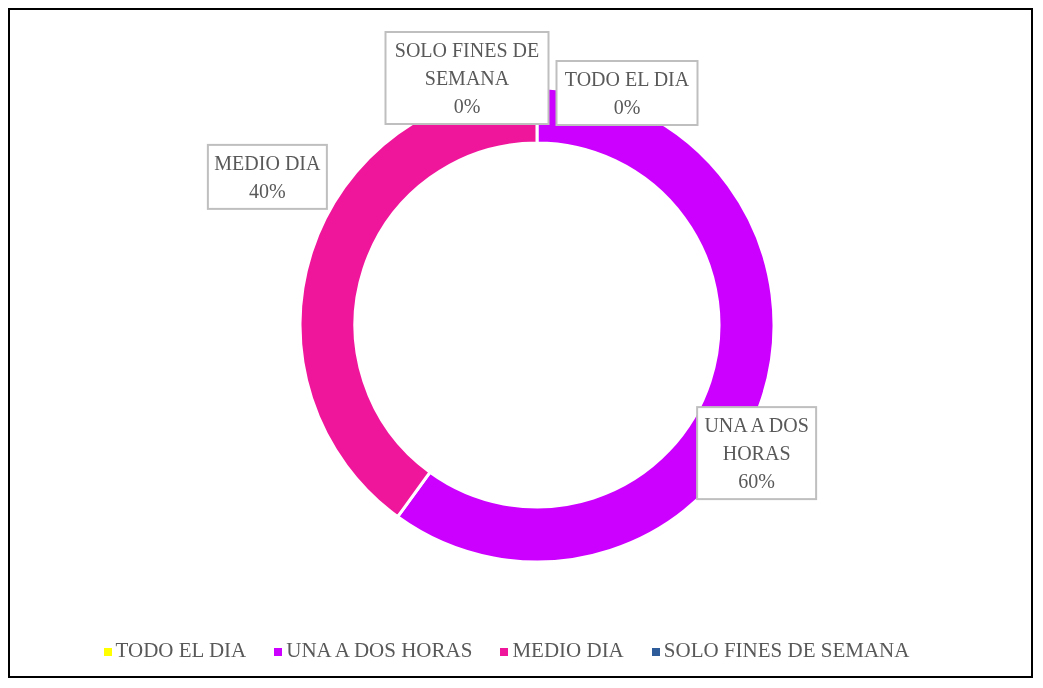  Describe the element at coordinates (756, 481) in the screenshot. I see `data-label: 60%` at that location.